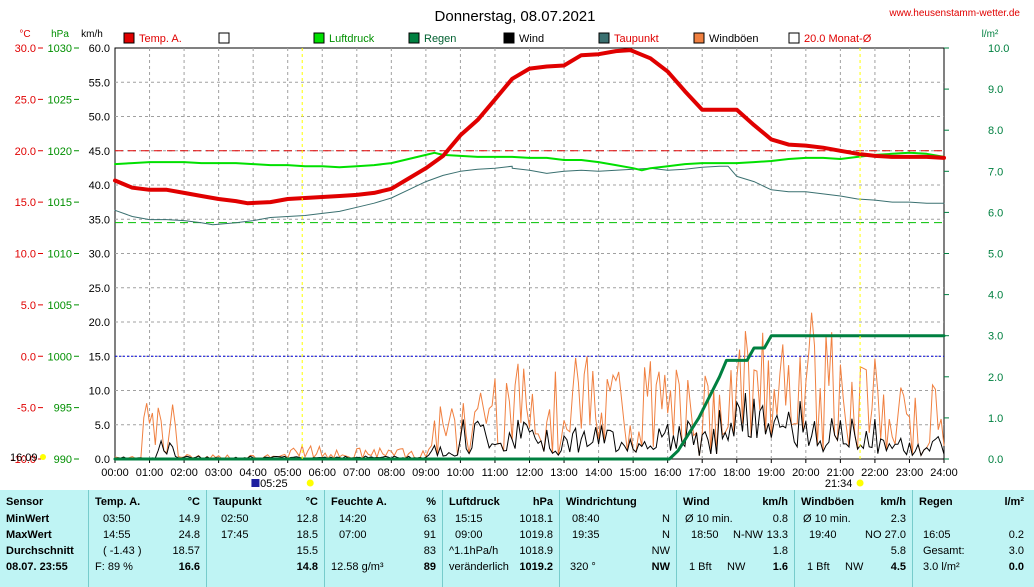 The height and width of the screenshot is (587, 1034). Describe the element at coordinates (772, 473) in the screenshot. I see `x-tick-label: 19:00` at that location.